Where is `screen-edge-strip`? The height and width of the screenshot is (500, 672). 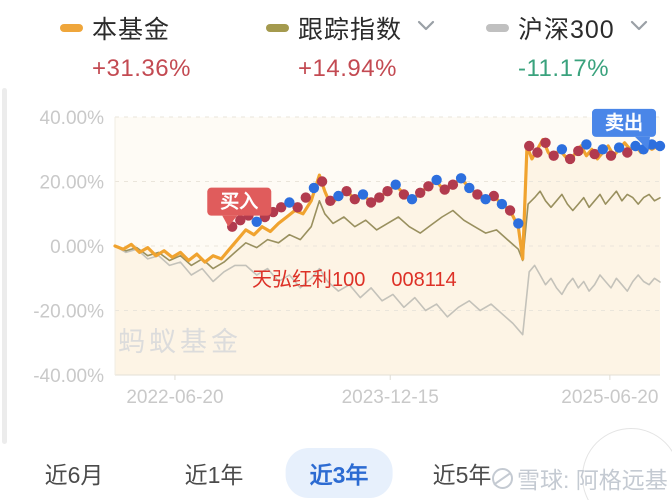
screen-edge-strip is located at coordinates (4, 266).